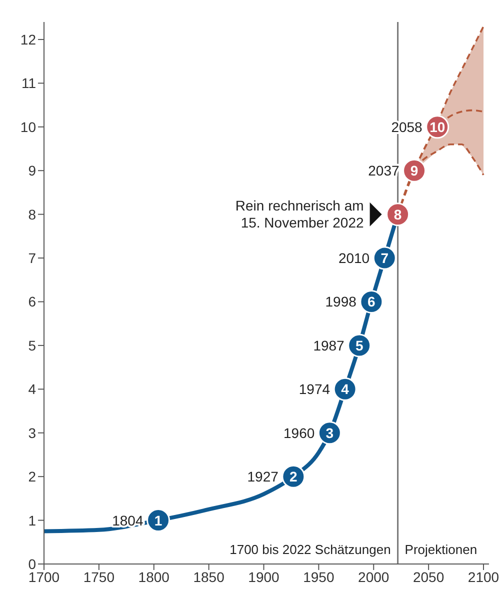 This screenshot has height=603, width=503. What do you see at coordinates (310, 549) in the screenshot?
I see `annotation: 1700 bis 2022 Schätzungen` at bounding box center [310, 549].